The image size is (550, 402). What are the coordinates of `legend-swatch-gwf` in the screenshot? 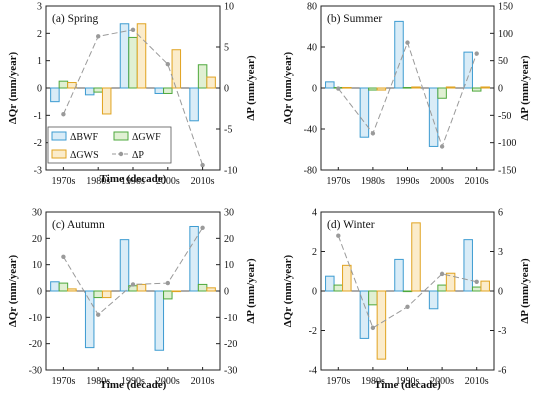 It's located at (121, 136).